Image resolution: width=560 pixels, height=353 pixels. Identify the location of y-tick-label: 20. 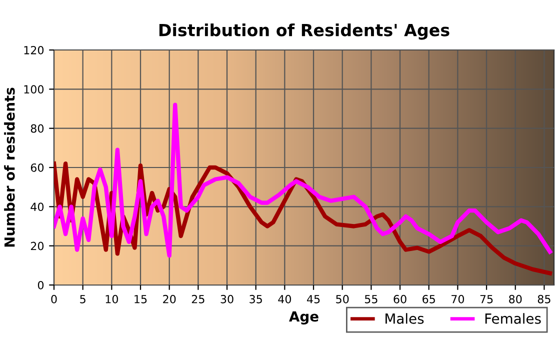
(37, 246).